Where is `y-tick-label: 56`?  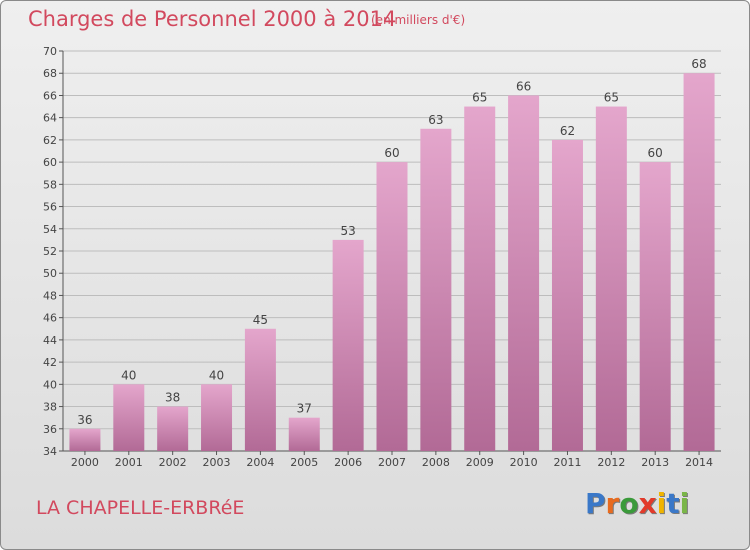
y-tick-label: 56 is located at coordinates (50, 207).